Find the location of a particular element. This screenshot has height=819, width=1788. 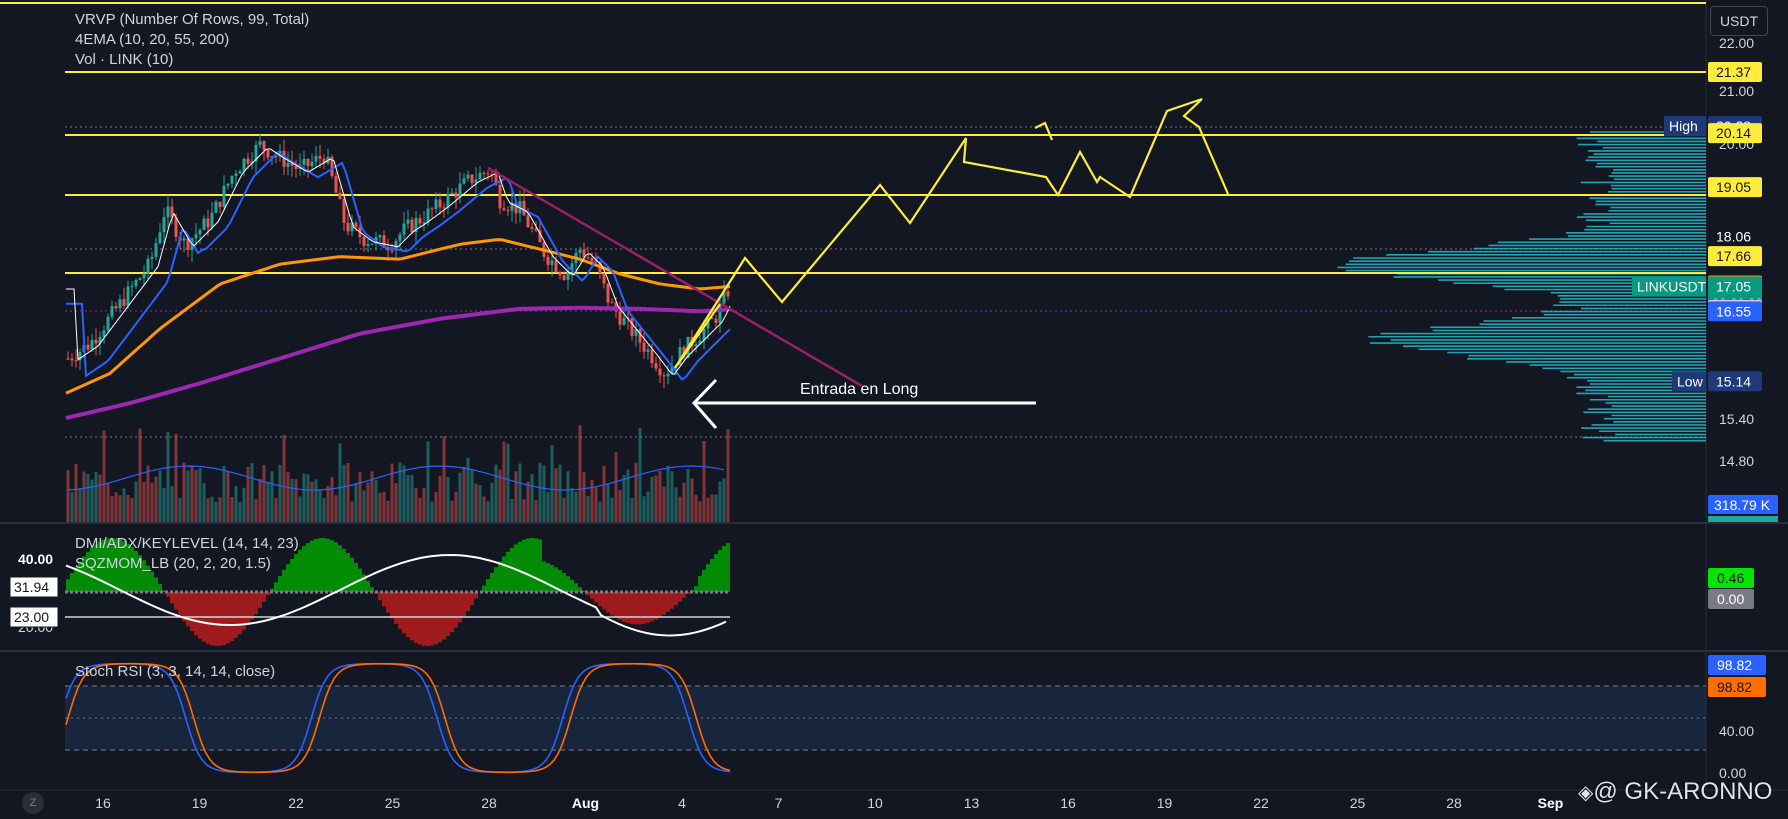

adx-line is located at coordinates (396, 595).